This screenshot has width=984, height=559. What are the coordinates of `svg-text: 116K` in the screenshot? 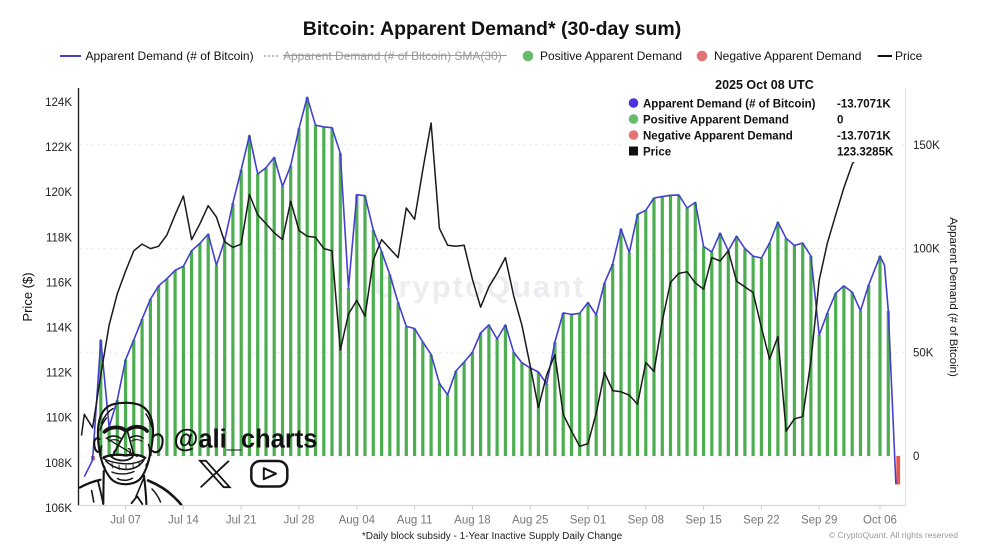 It's located at (59, 283).